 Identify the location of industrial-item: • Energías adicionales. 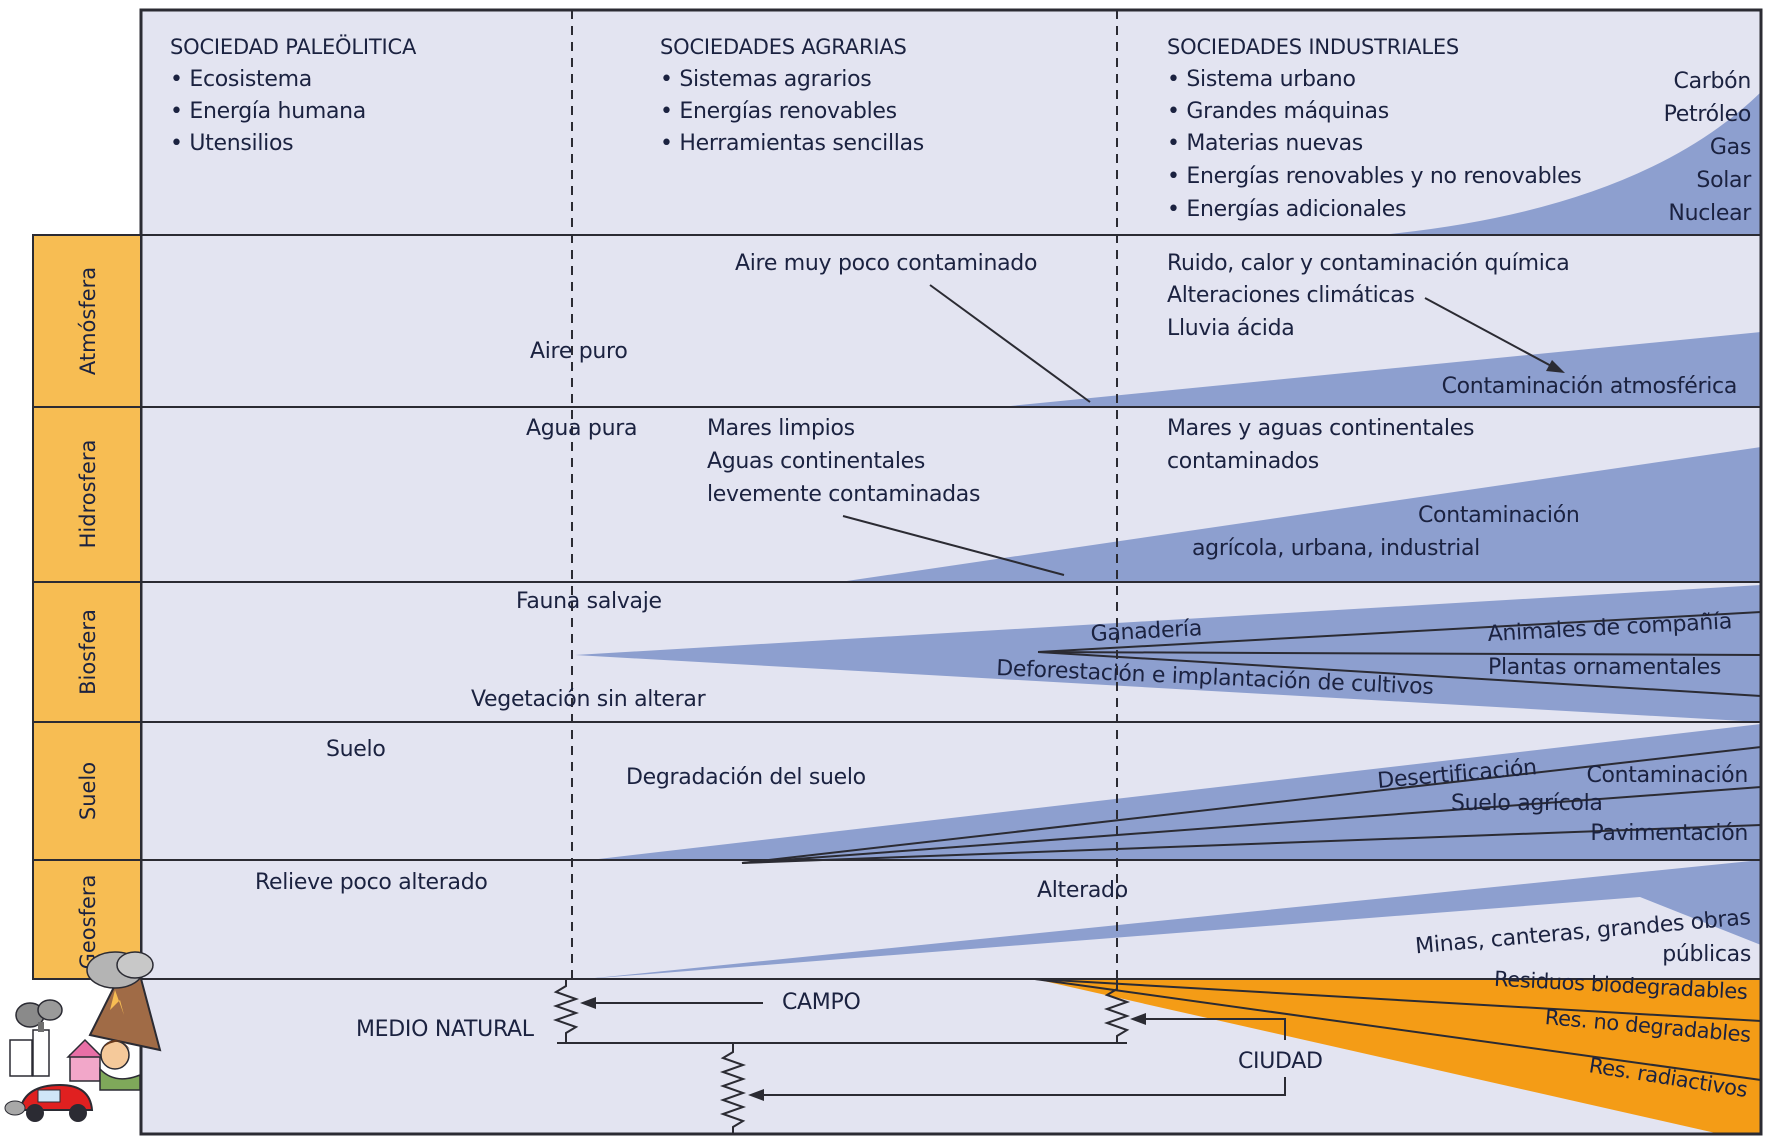
(1286, 209).